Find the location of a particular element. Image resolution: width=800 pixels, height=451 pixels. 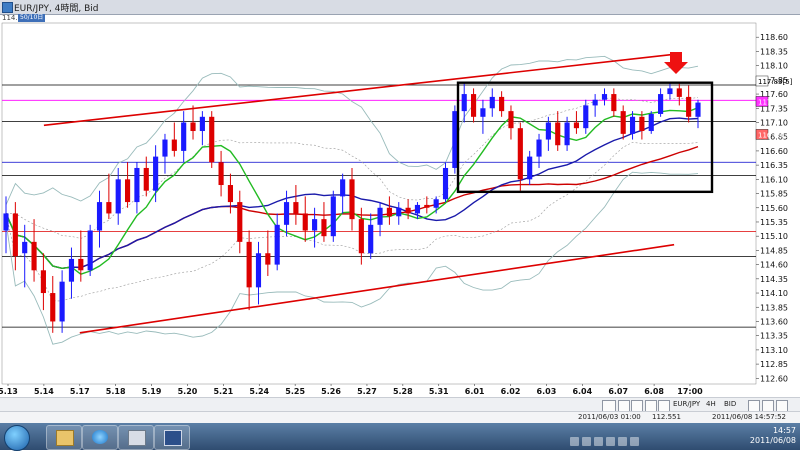

taskbar-explorer is located at coordinates (64, 437).